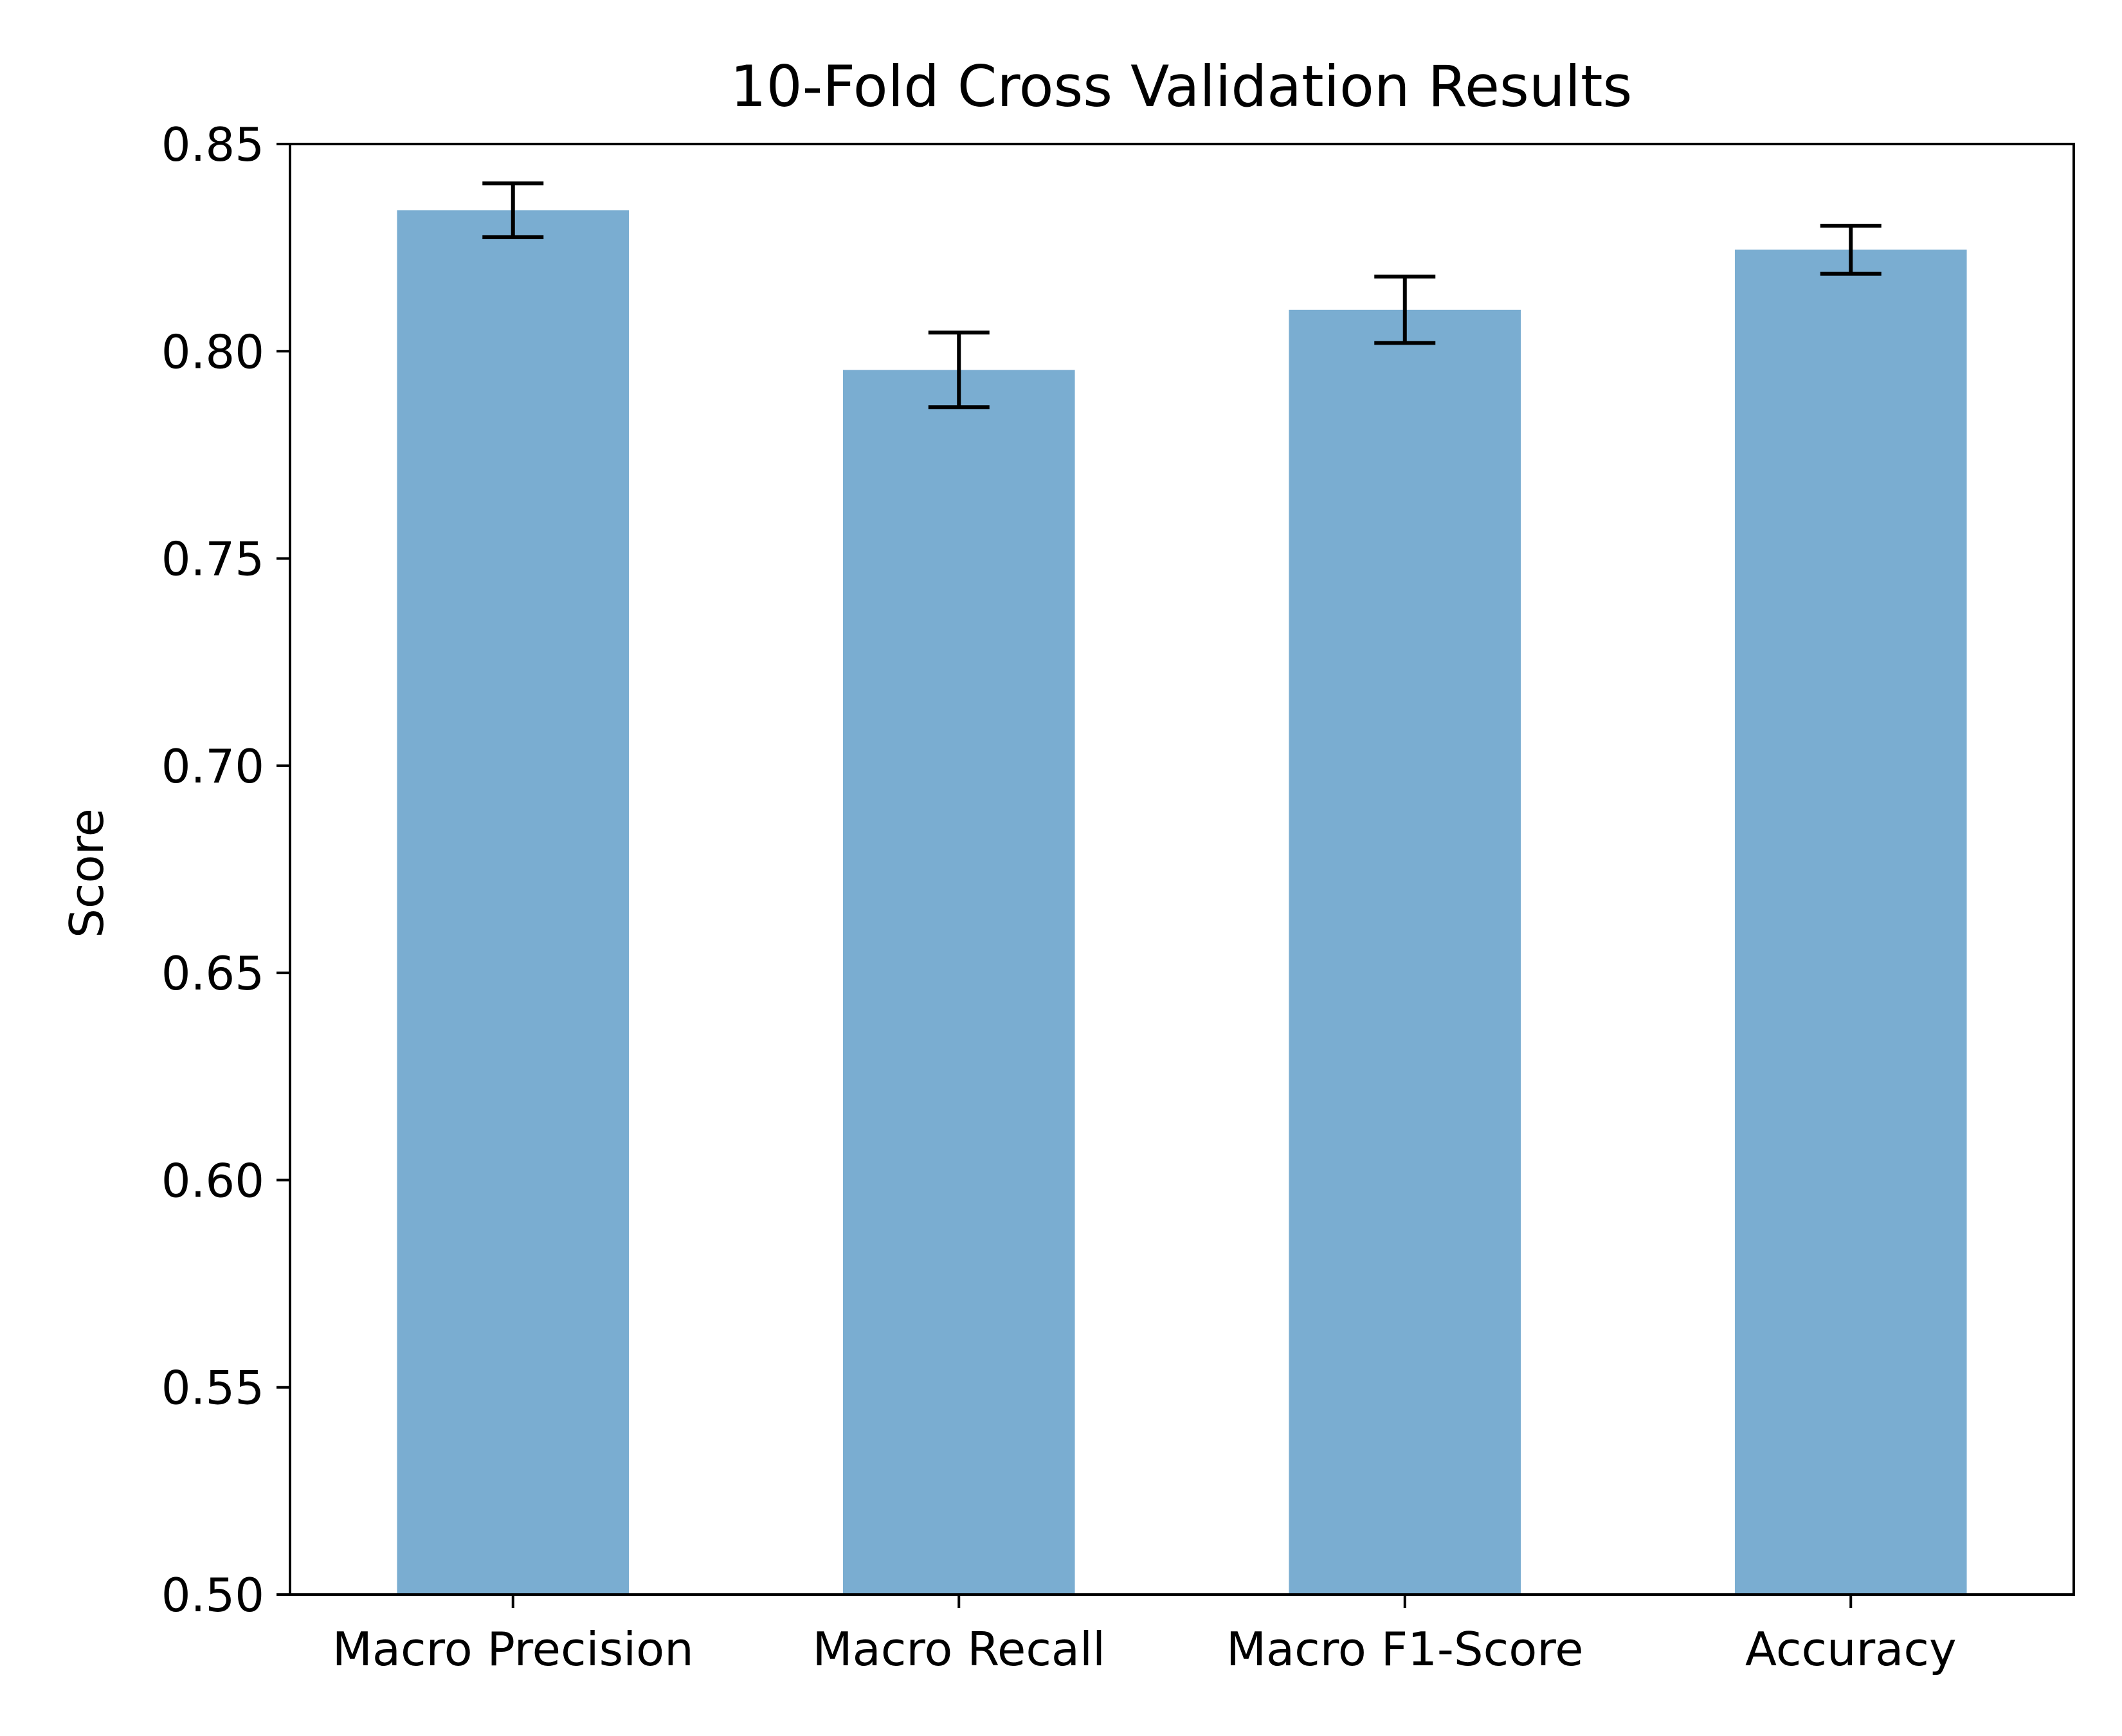 The width and height of the screenshot is (2122, 1736). Describe the element at coordinates (212, 766) in the screenshot. I see `y-tick-label: 0.70` at that location.